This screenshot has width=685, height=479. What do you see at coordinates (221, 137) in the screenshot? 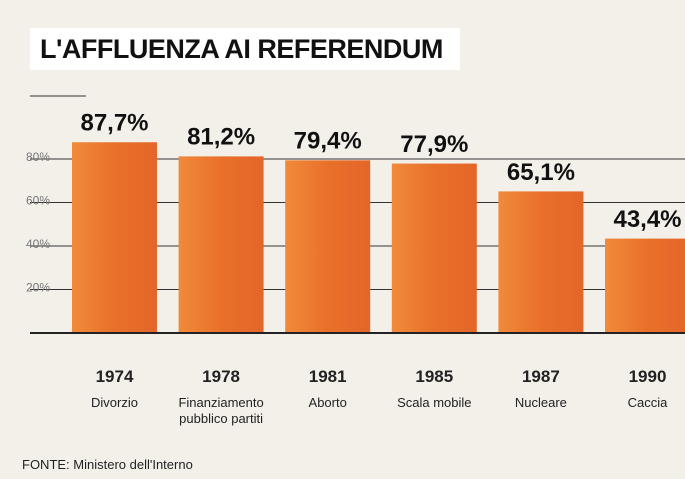
I see `value-label: 81,2%` at bounding box center [221, 137].